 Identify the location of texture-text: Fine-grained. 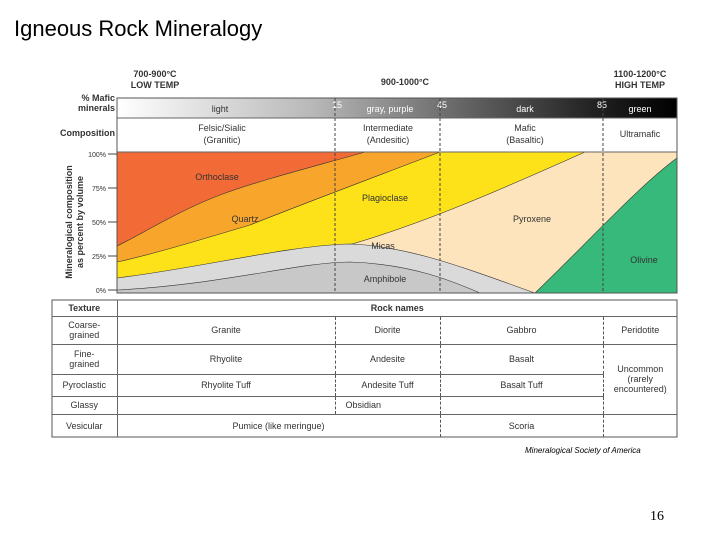
(84, 359).